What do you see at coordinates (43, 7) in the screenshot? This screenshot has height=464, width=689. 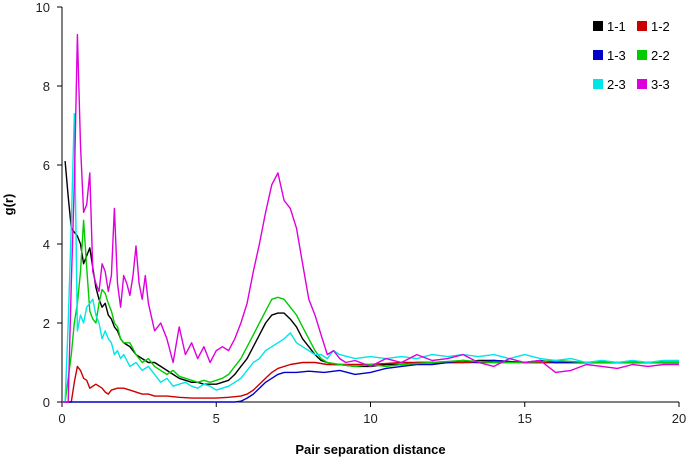 I see `y-tick-label: 10` at bounding box center [43, 7].